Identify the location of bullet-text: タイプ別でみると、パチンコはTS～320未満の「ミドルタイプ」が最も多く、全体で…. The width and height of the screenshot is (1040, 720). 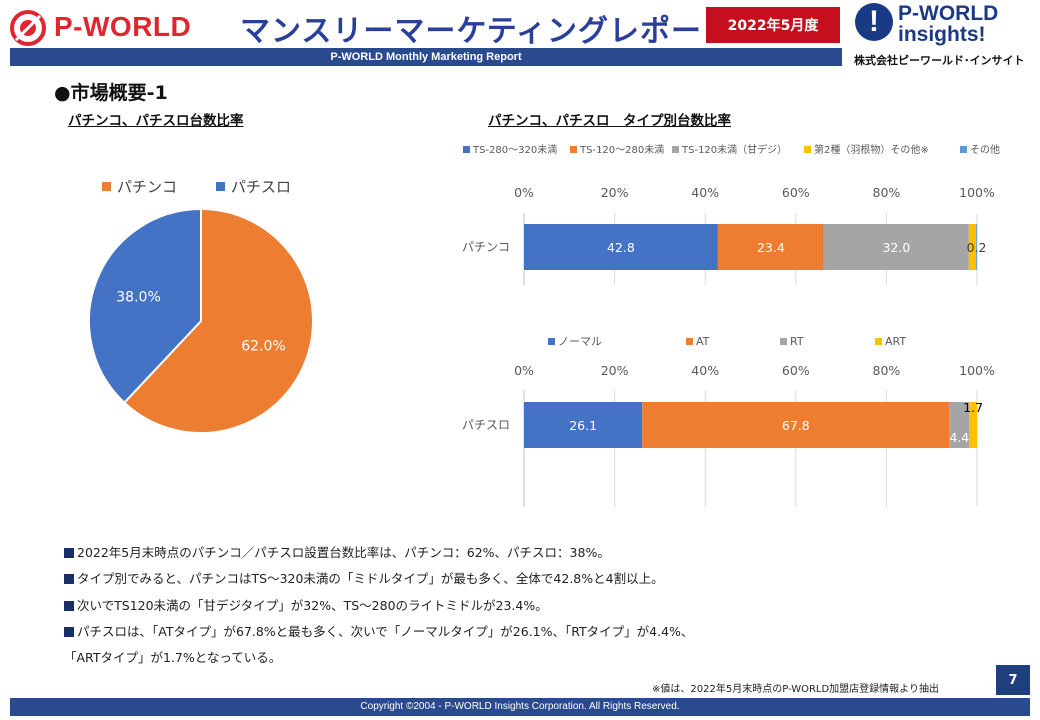
(370, 578).